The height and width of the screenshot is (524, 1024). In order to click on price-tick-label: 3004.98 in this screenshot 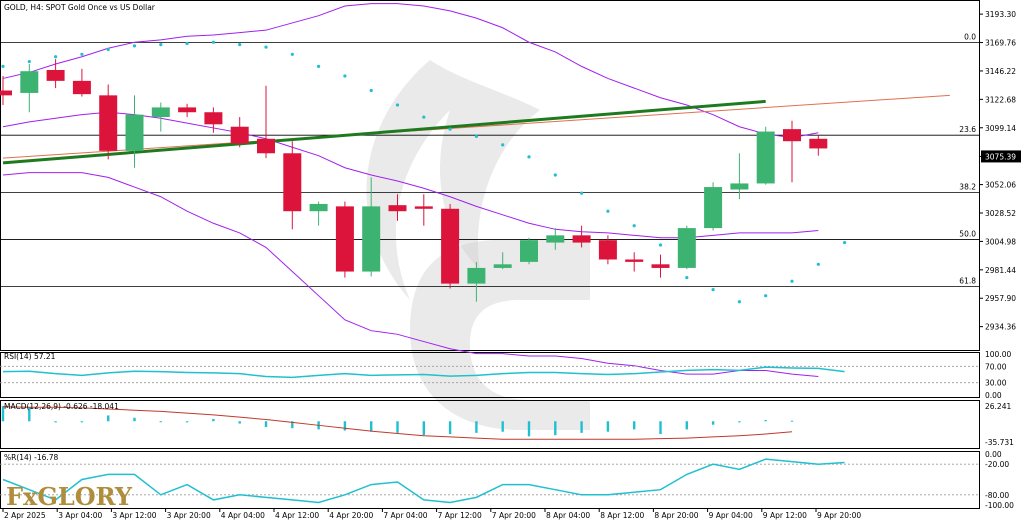, I will do `click(1000, 241)`.